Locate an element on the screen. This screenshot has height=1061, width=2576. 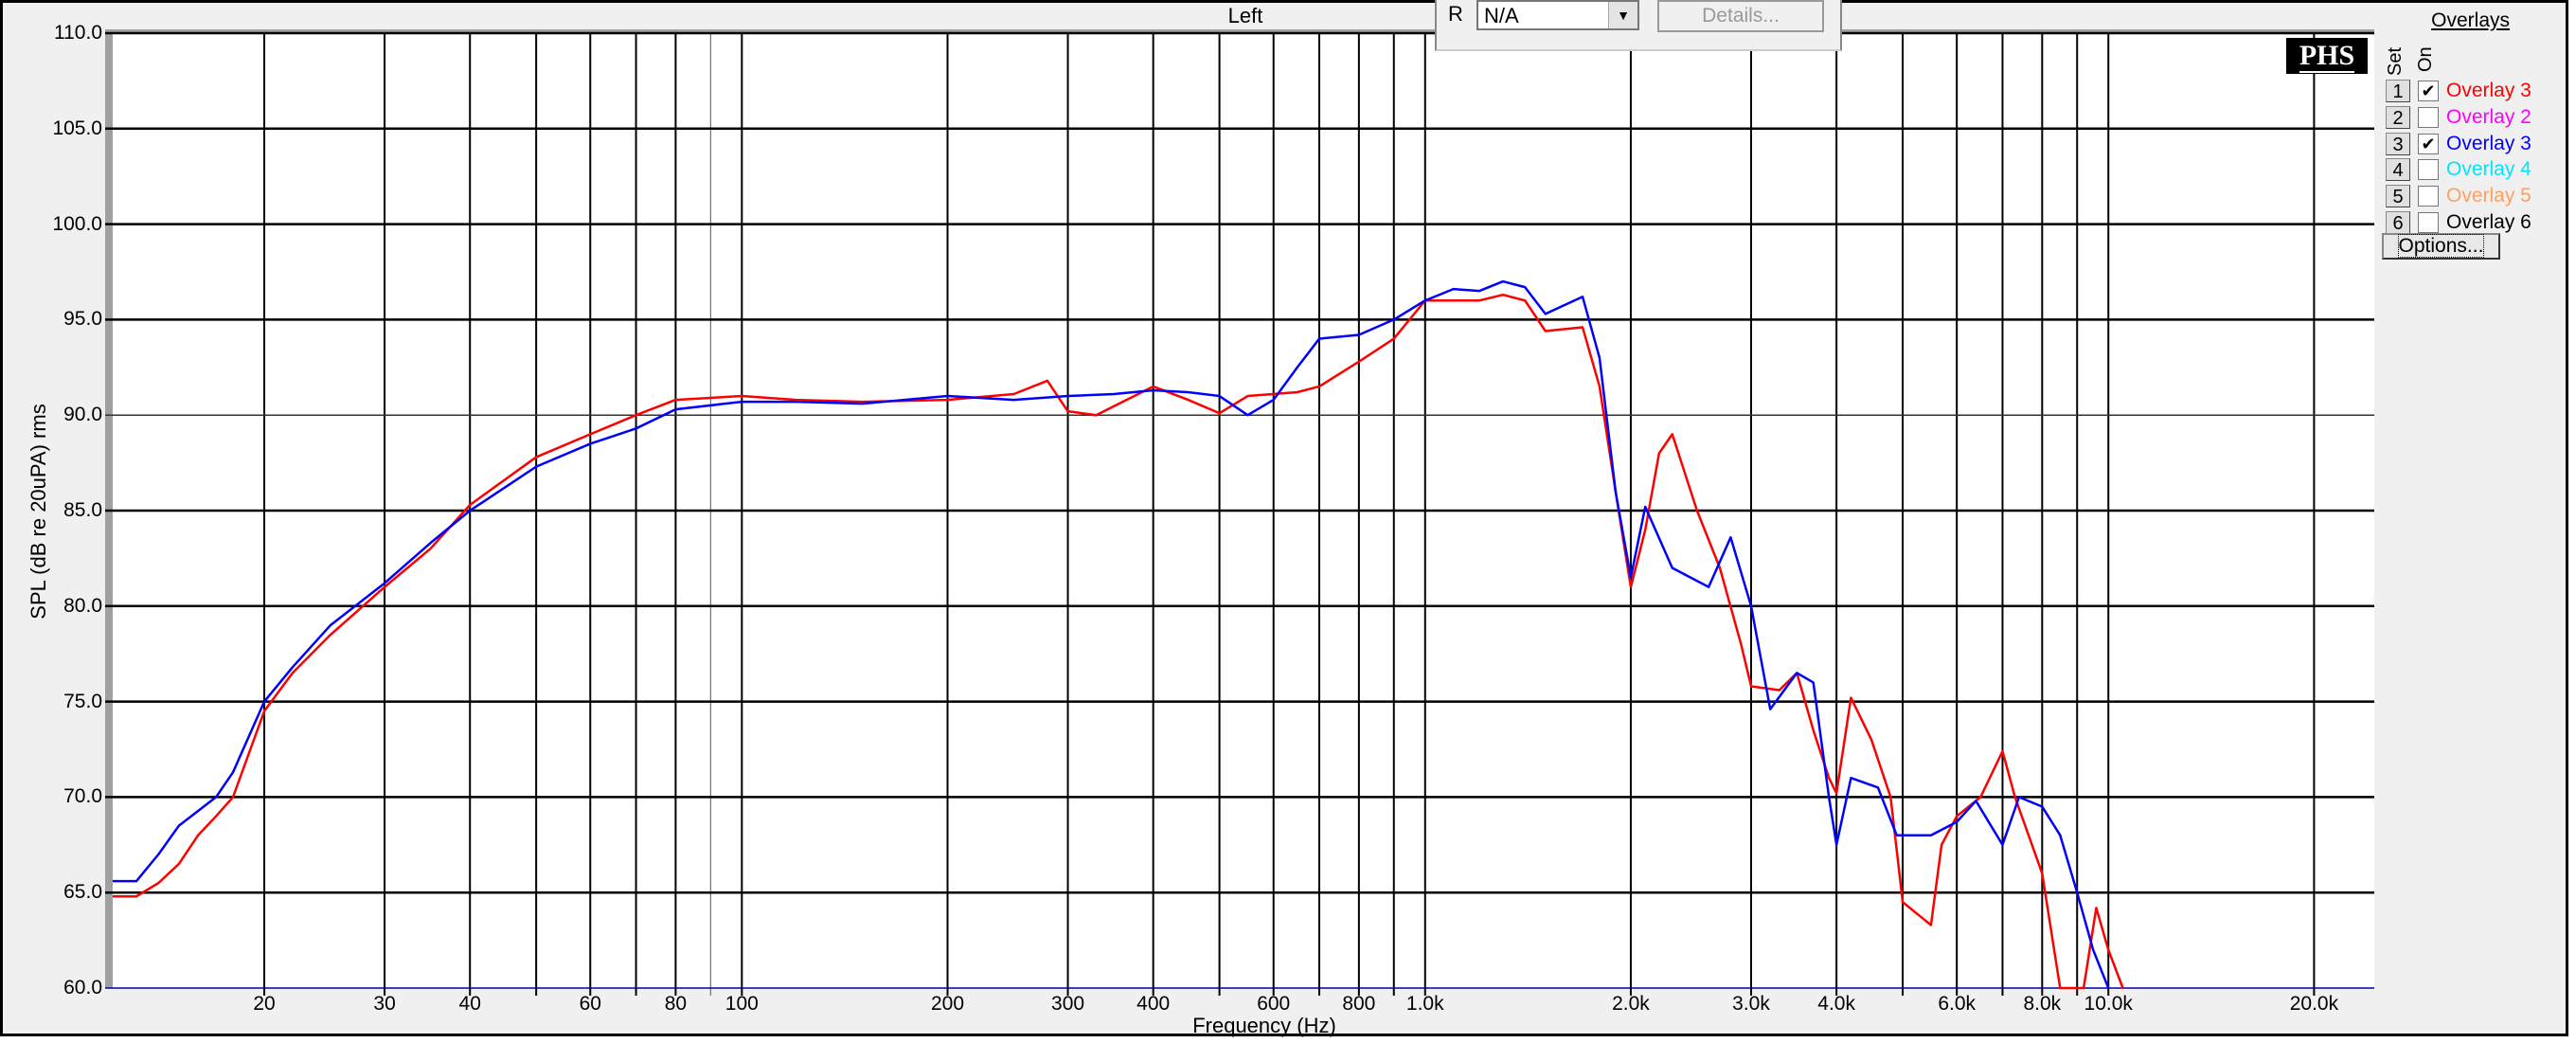
x-tick-label: 8.0k is located at coordinates (2042, 1004).